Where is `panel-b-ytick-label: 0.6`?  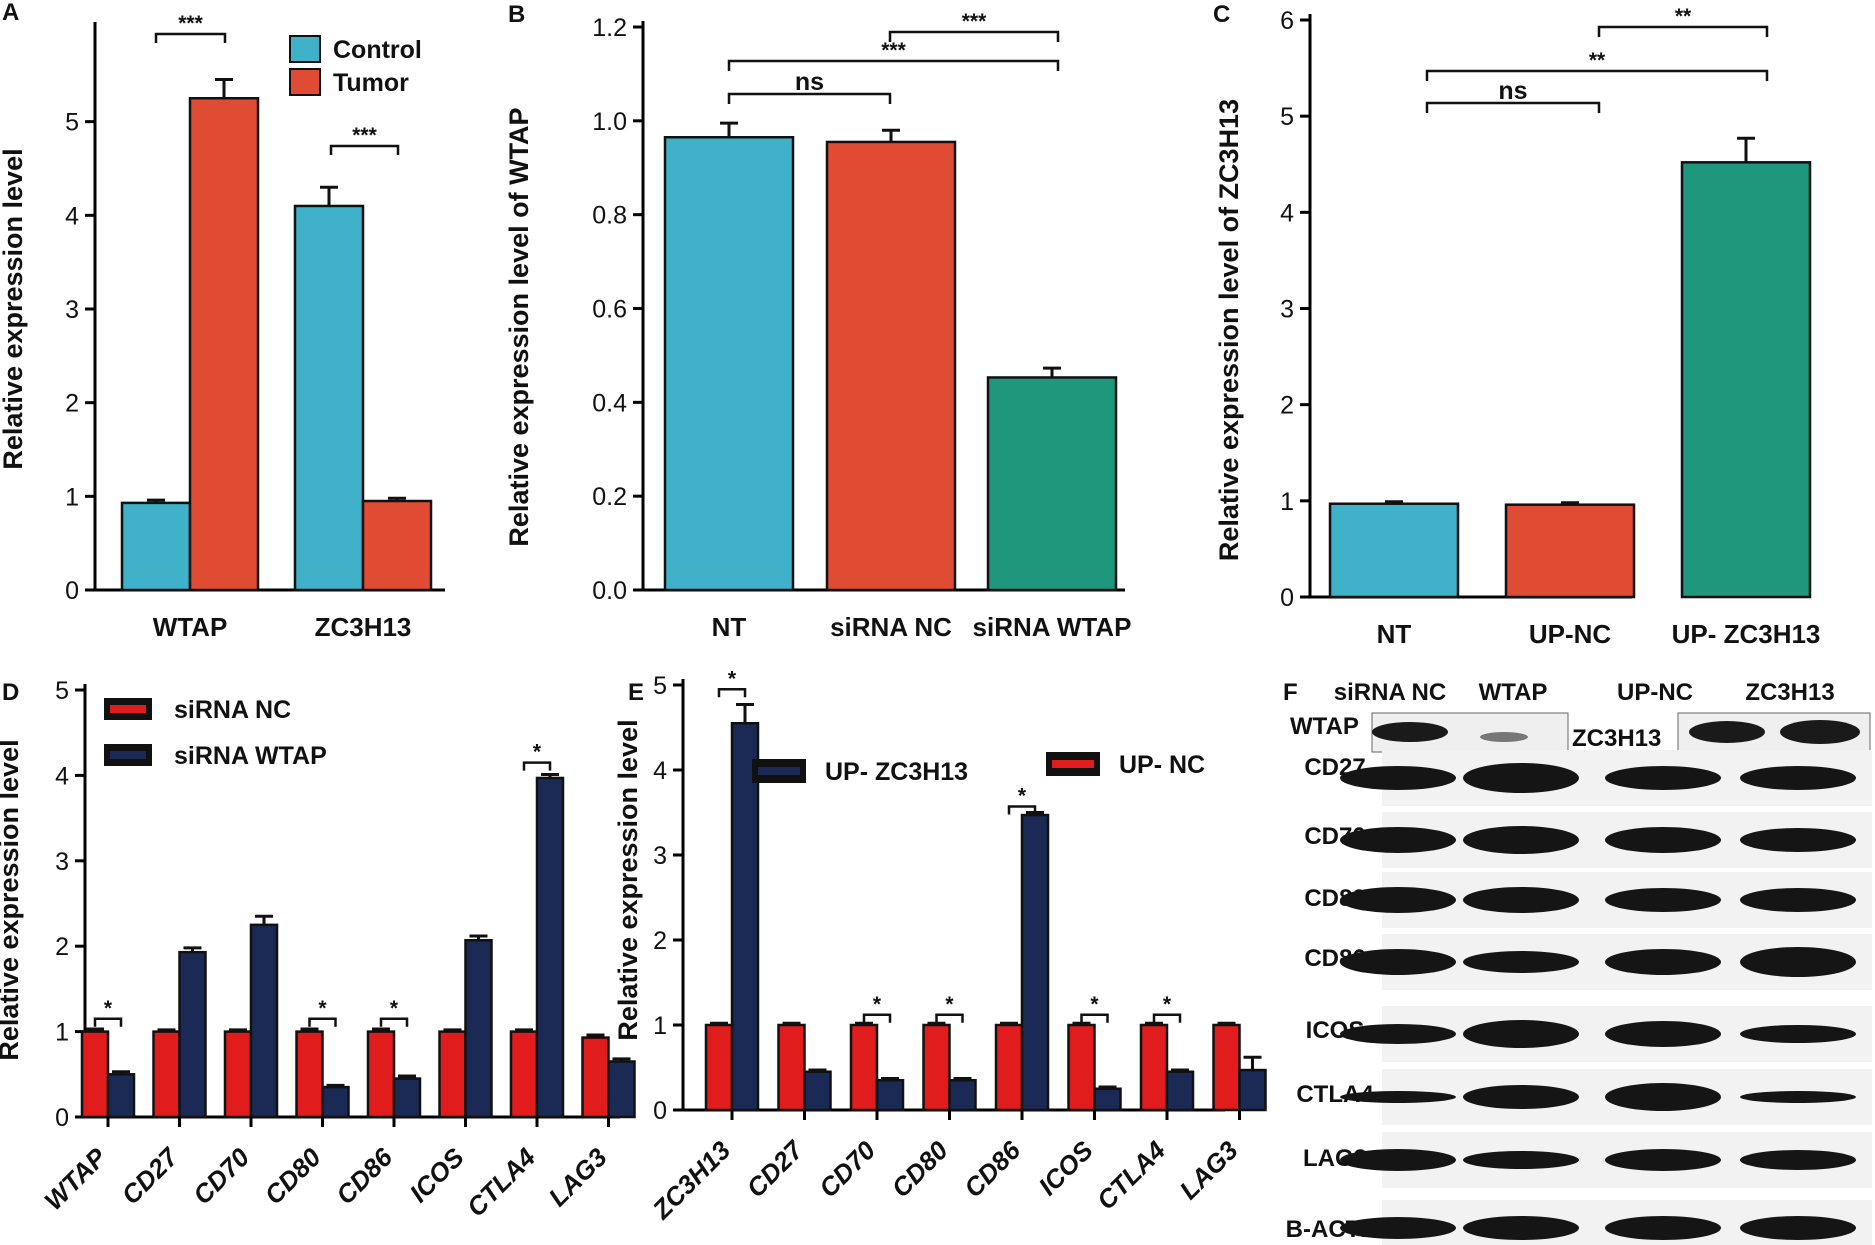 panel-b-ytick-label: 0.6 is located at coordinates (609, 310).